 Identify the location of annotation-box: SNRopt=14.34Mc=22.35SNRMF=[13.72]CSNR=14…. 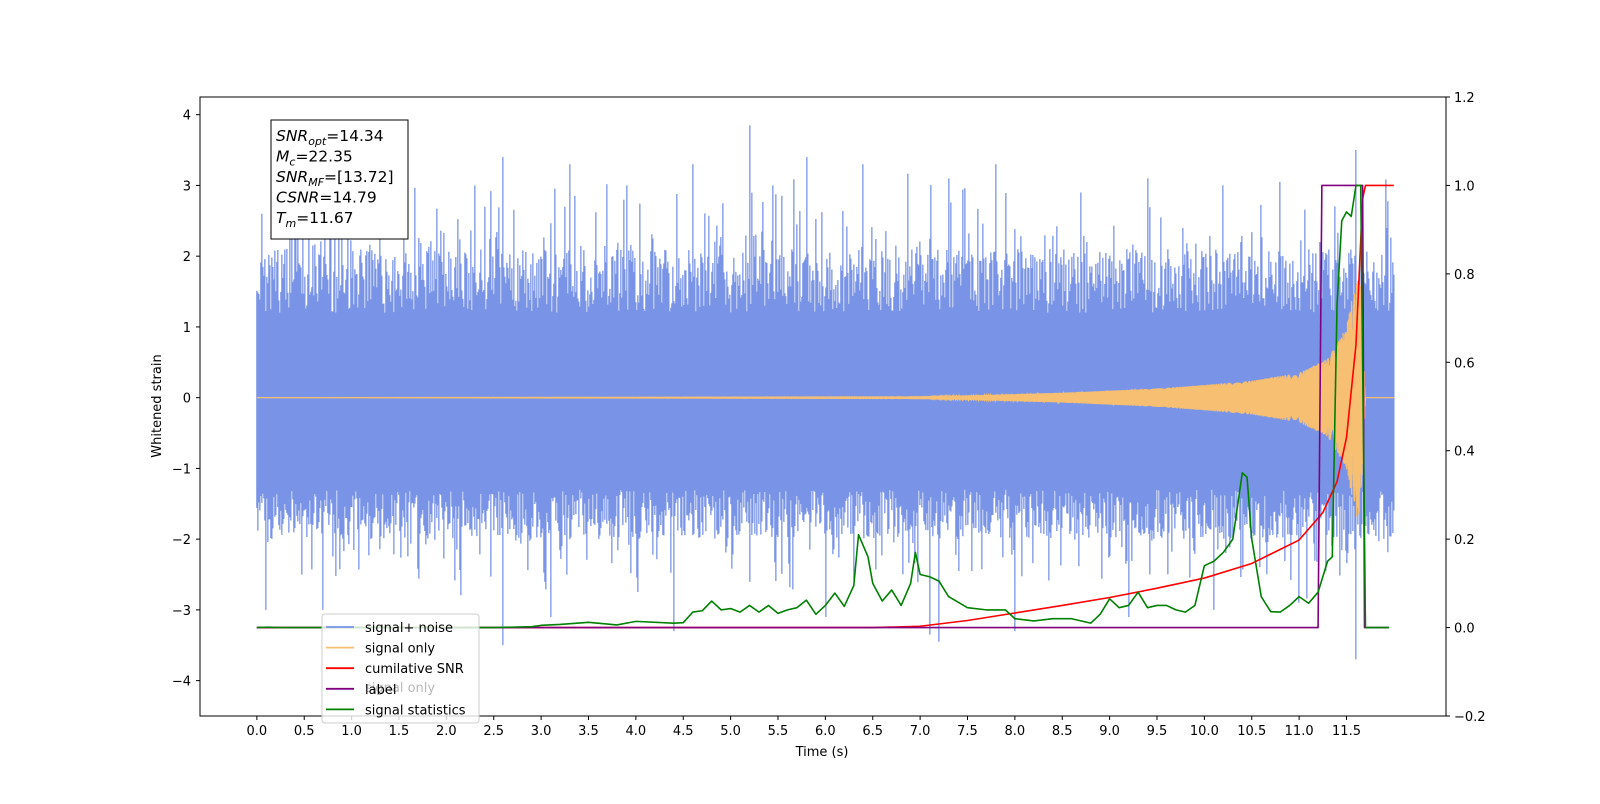
(339, 179).